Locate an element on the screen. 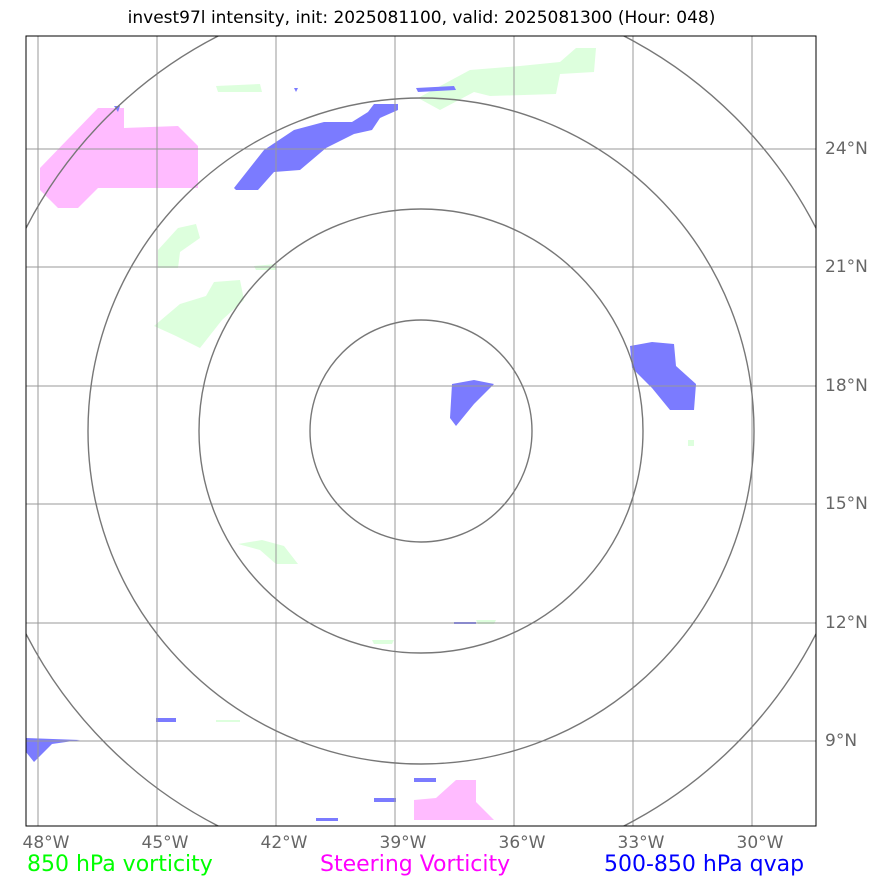 The width and height of the screenshot is (887, 891). lon-tick-label: 45°W is located at coordinates (165, 843).